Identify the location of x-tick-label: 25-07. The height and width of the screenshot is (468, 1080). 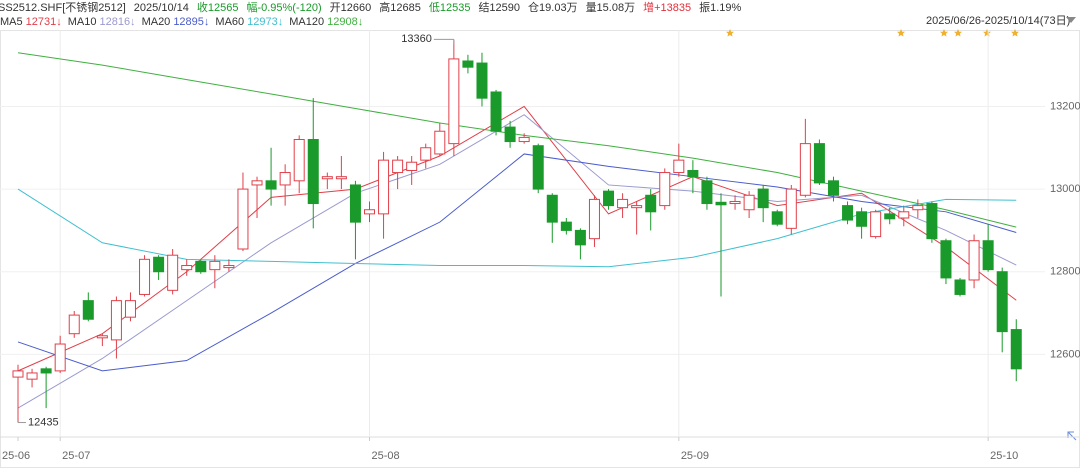
(76, 456).